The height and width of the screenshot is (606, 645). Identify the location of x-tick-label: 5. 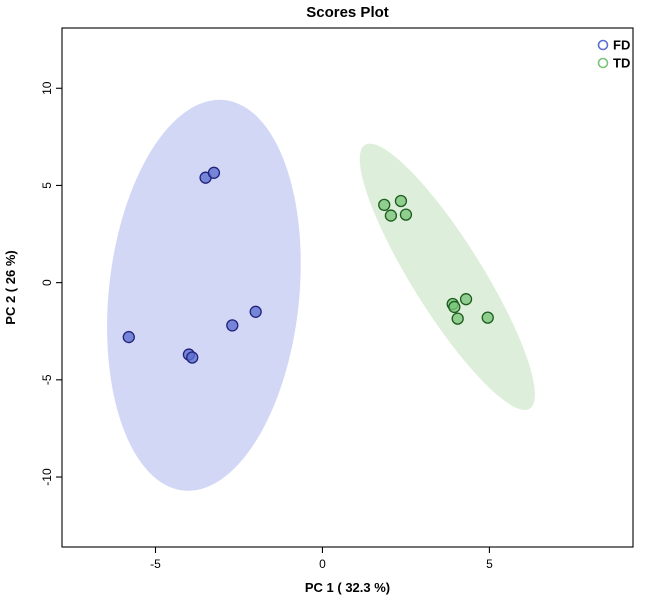
(489, 564).